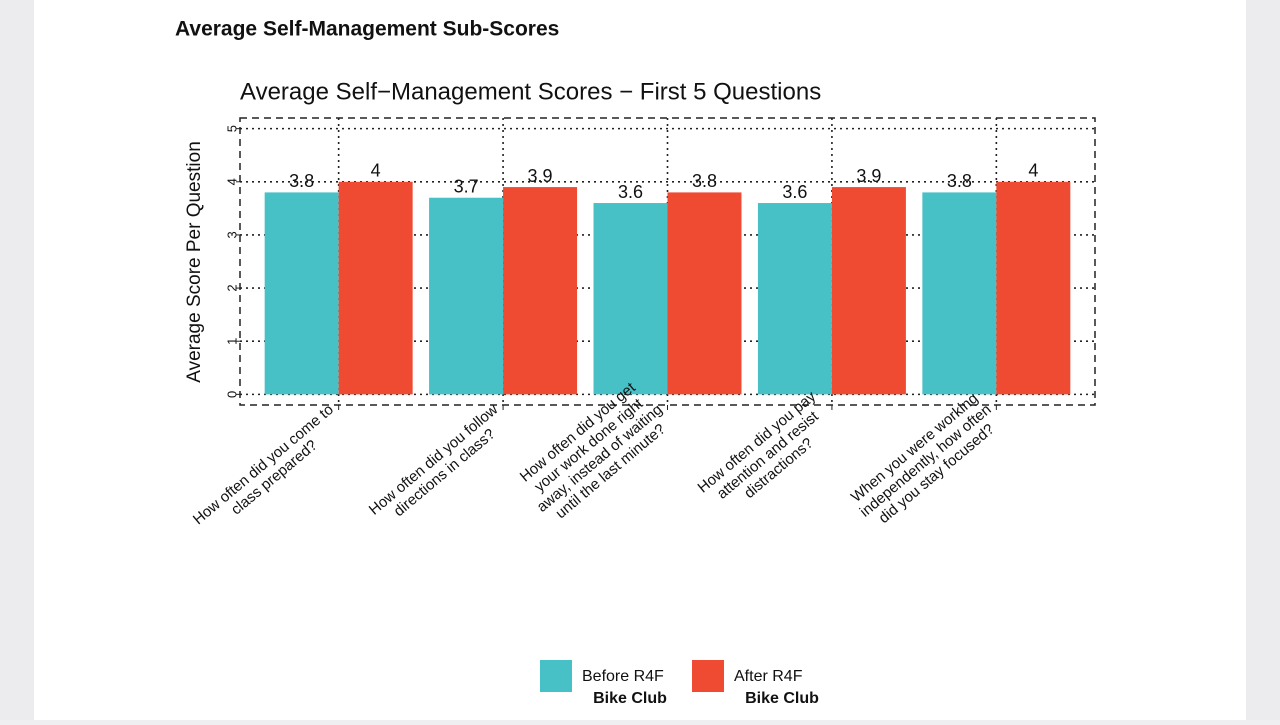  I want to click on legend-label: Before R4F, so click(623, 676).